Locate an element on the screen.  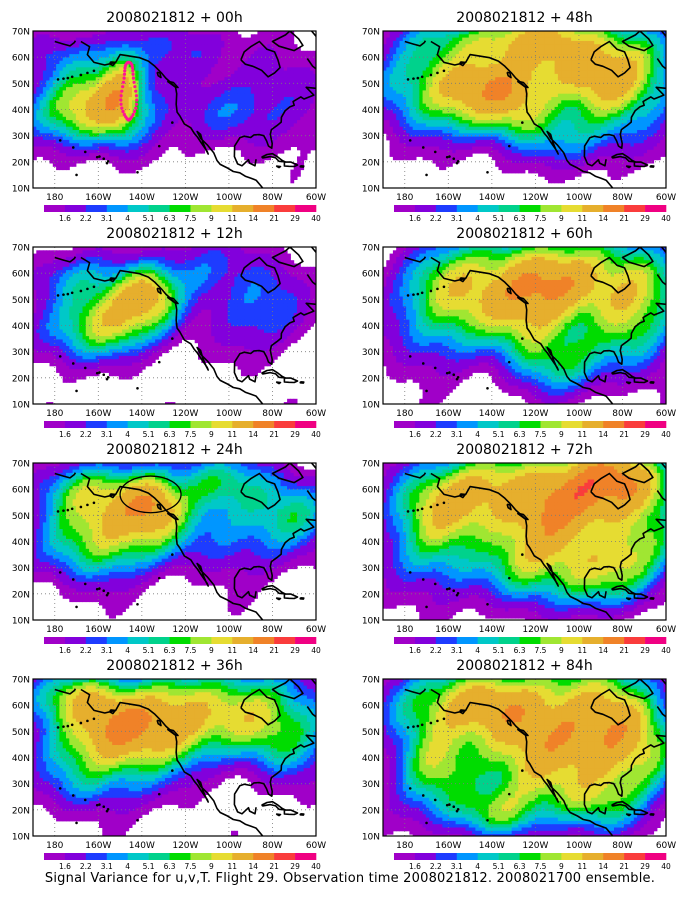
colorbar-tick-label: 3.1 is located at coordinates (107, 650).